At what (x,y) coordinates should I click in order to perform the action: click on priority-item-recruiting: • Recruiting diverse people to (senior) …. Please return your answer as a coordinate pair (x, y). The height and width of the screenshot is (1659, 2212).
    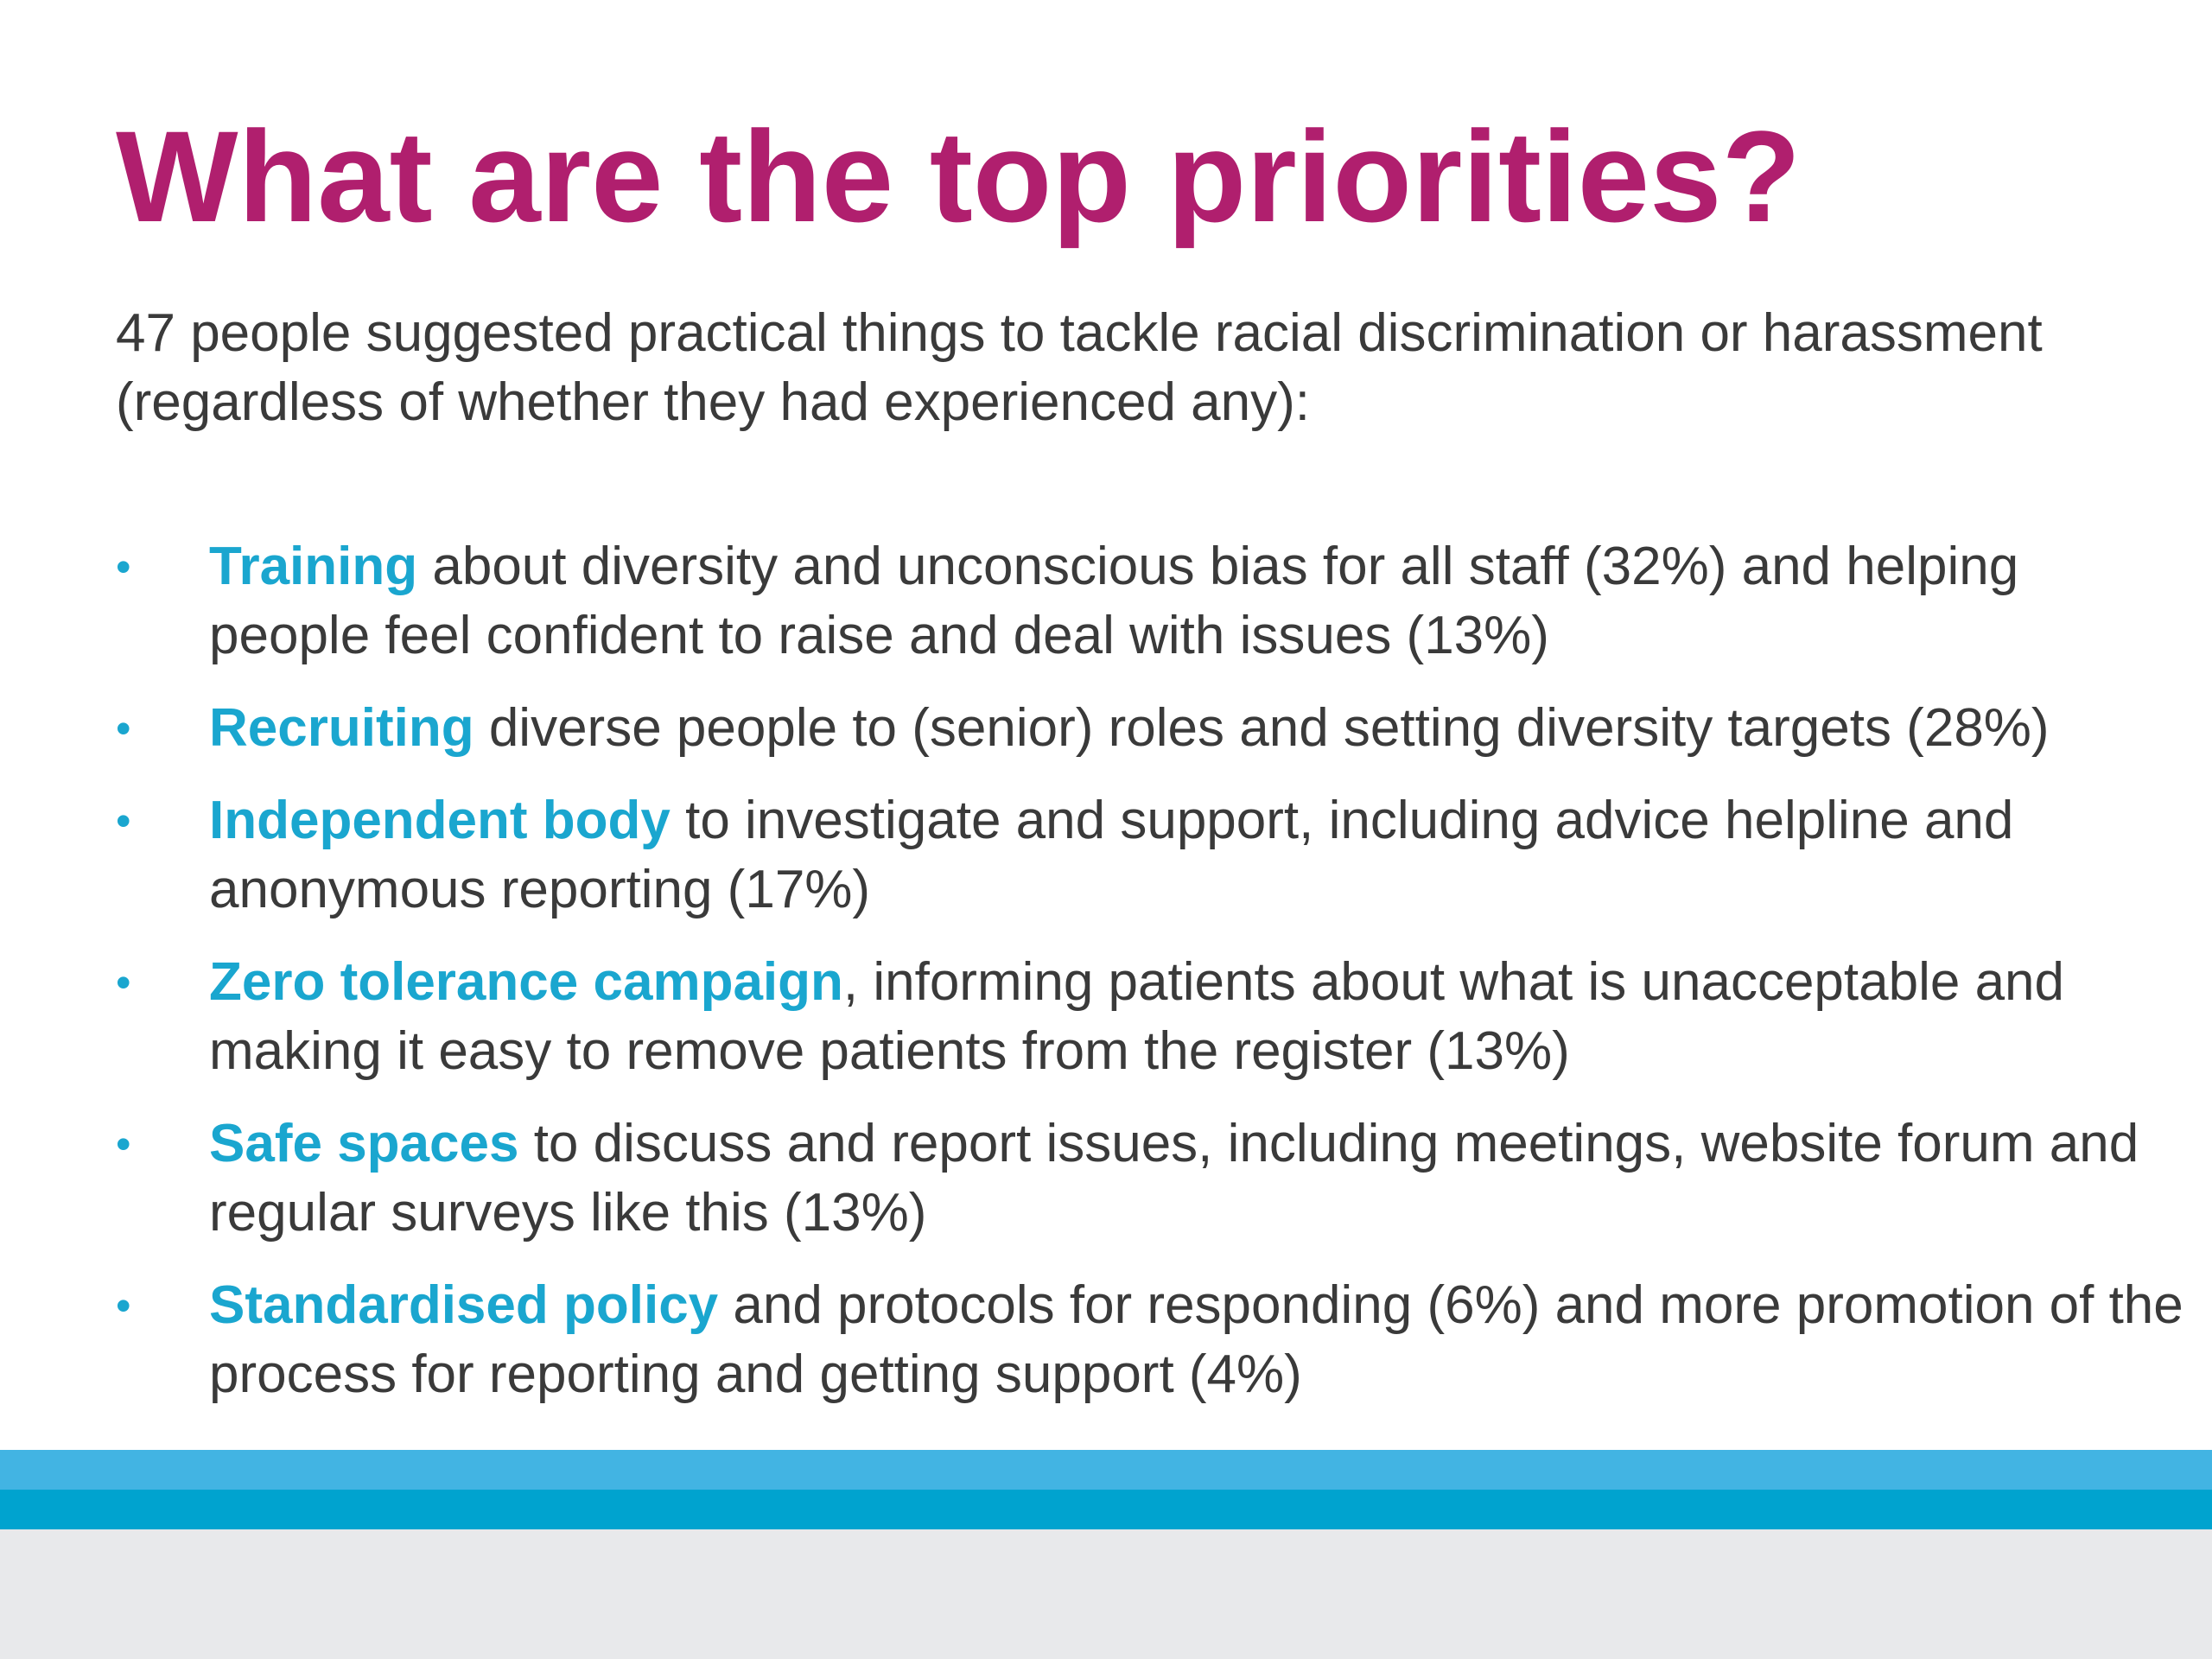
    Looking at the image, I should click on (1153, 728).